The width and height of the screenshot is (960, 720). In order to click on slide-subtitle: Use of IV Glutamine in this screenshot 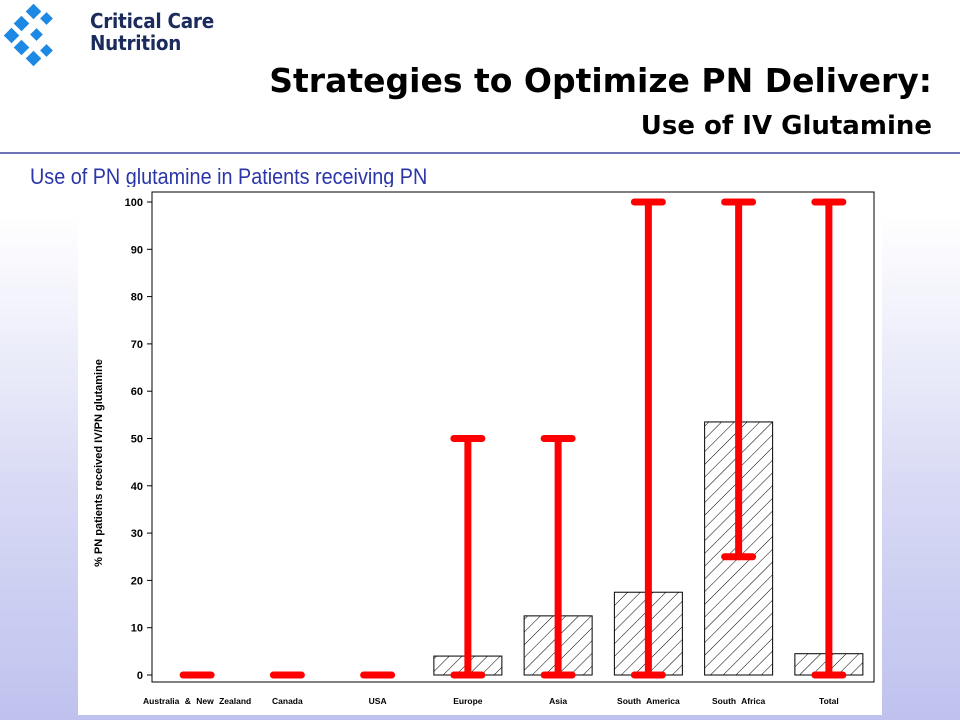, I will do `click(786, 126)`.